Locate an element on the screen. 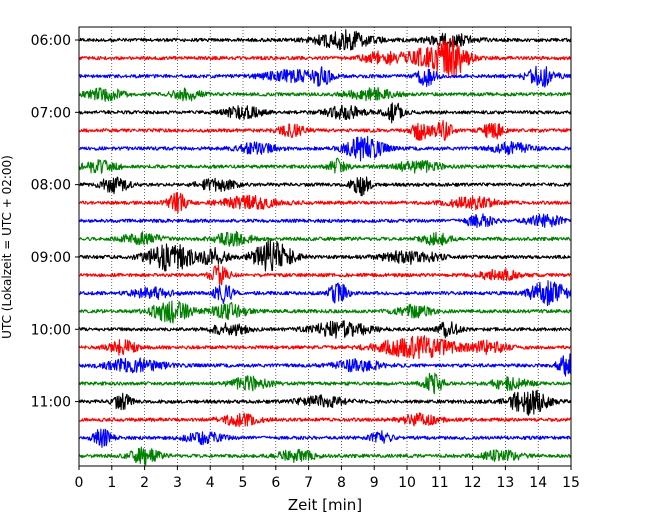 Image resolution: width=650 pixels, height=520 pixels. x-tick-label-0: 0 is located at coordinates (79, 483).